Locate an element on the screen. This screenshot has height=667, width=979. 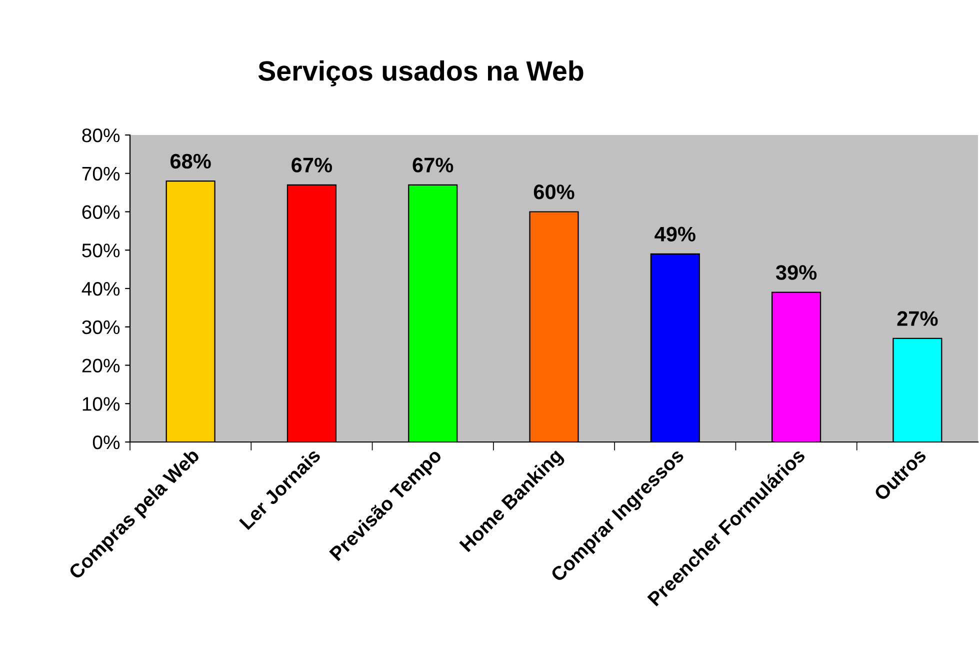
data-label: 39% is located at coordinates (796, 272).